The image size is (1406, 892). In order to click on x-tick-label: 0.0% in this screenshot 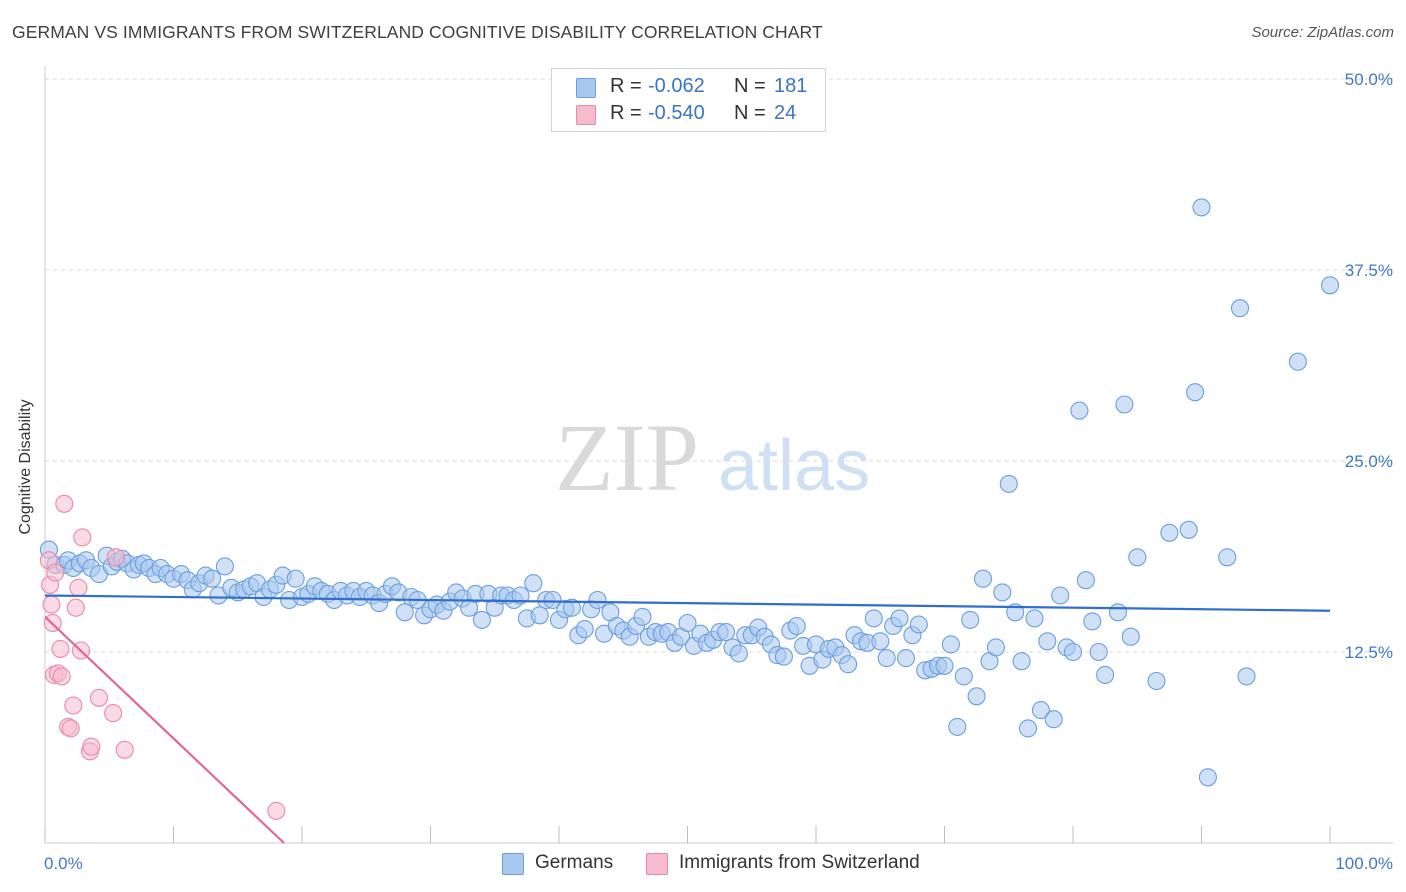, I will do `click(63, 863)`.